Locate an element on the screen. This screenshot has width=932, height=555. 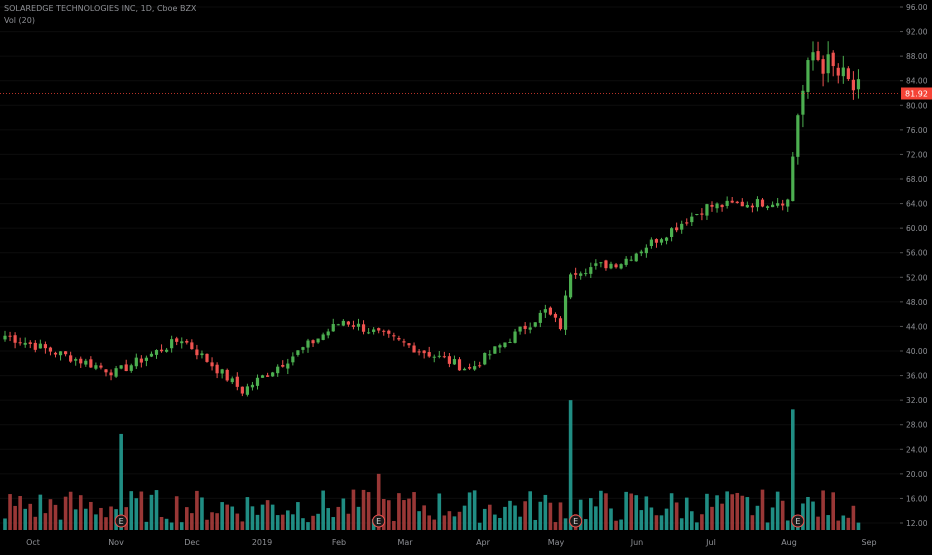
earnings-marker is located at coordinates (379, 521).